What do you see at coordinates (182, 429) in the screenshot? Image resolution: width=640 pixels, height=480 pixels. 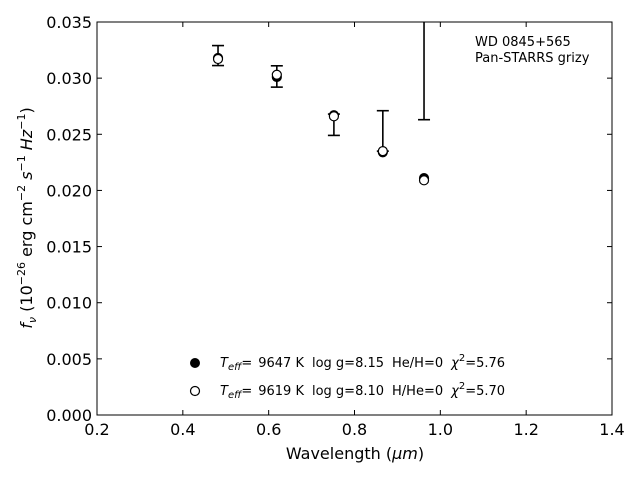 I see `x-tick-label: 0.4` at bounding box center [182, 429].